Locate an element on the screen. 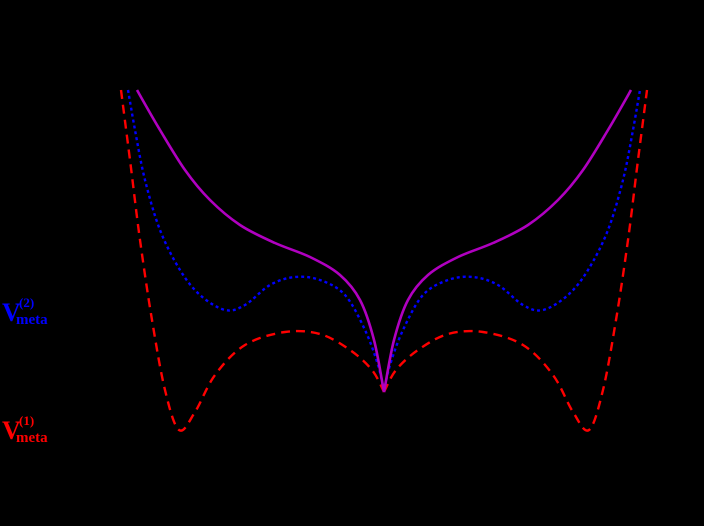  v-meta-1-sup: (1) is located at coordinates (27, 420).